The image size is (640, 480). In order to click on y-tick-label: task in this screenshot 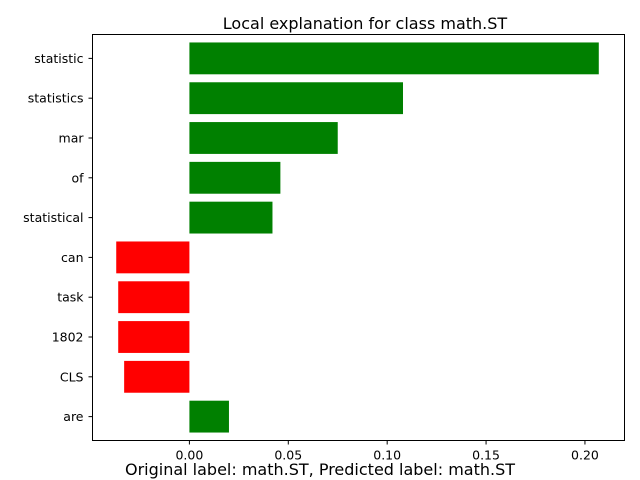, I will do `click(70, 297)`.